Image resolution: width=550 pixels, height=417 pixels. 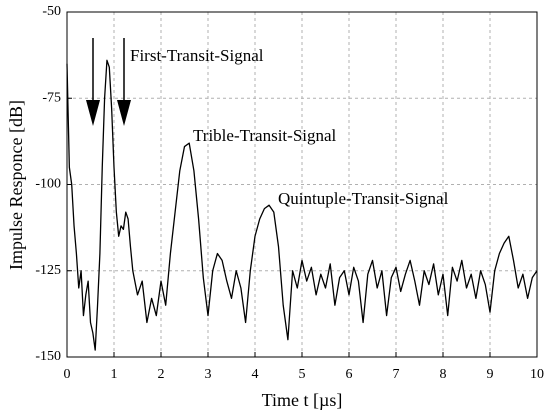 I want to click on y-axis-label: Impulse Responce [dB], so click(x=16, y=185).